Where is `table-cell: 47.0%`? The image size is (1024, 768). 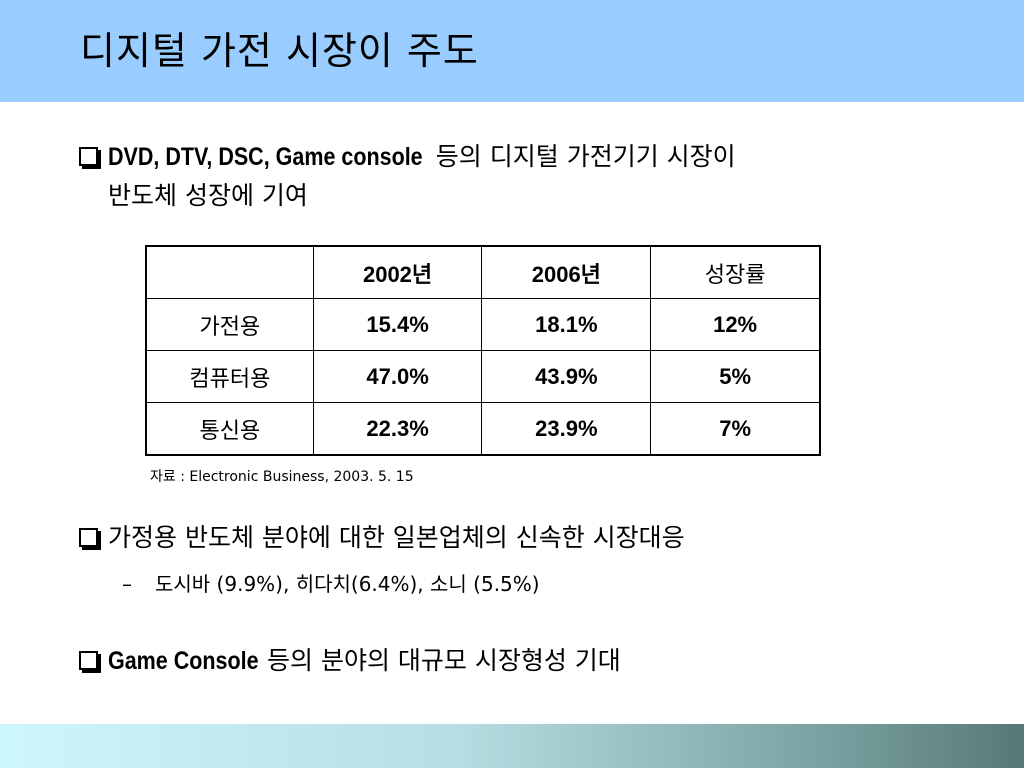
table-cell: 47.0% is located at coordinates (397, 376).